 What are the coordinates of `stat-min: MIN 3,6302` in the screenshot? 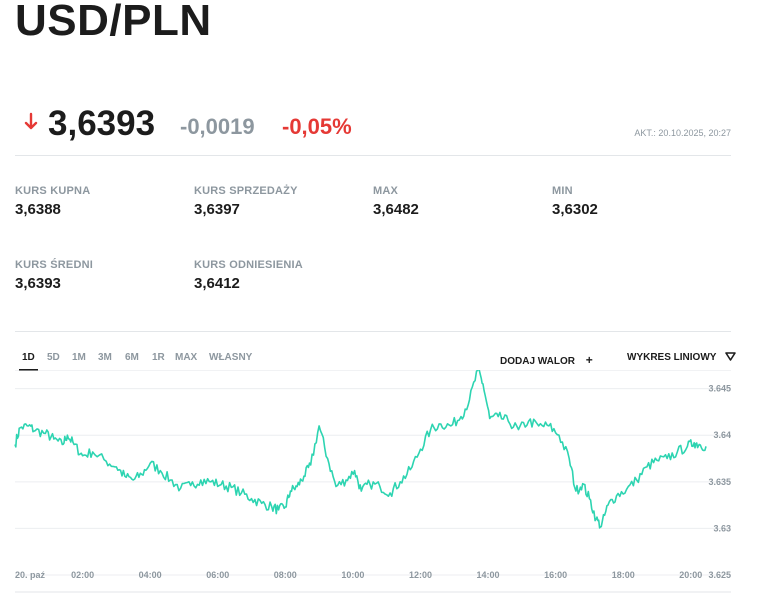 It's located at (575, 201).